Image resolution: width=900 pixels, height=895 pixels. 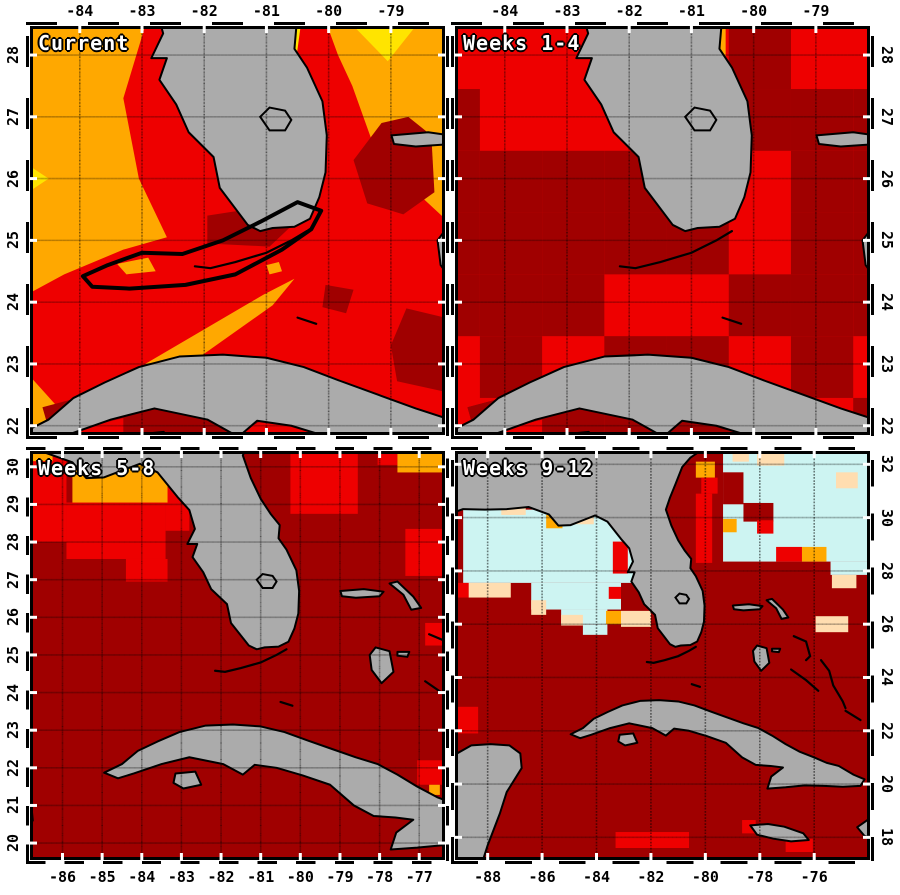 What do you see at coordinates (488, 877) in the screenshot?
I see `x-tick-label: -88` at bounding box center [488, 877].